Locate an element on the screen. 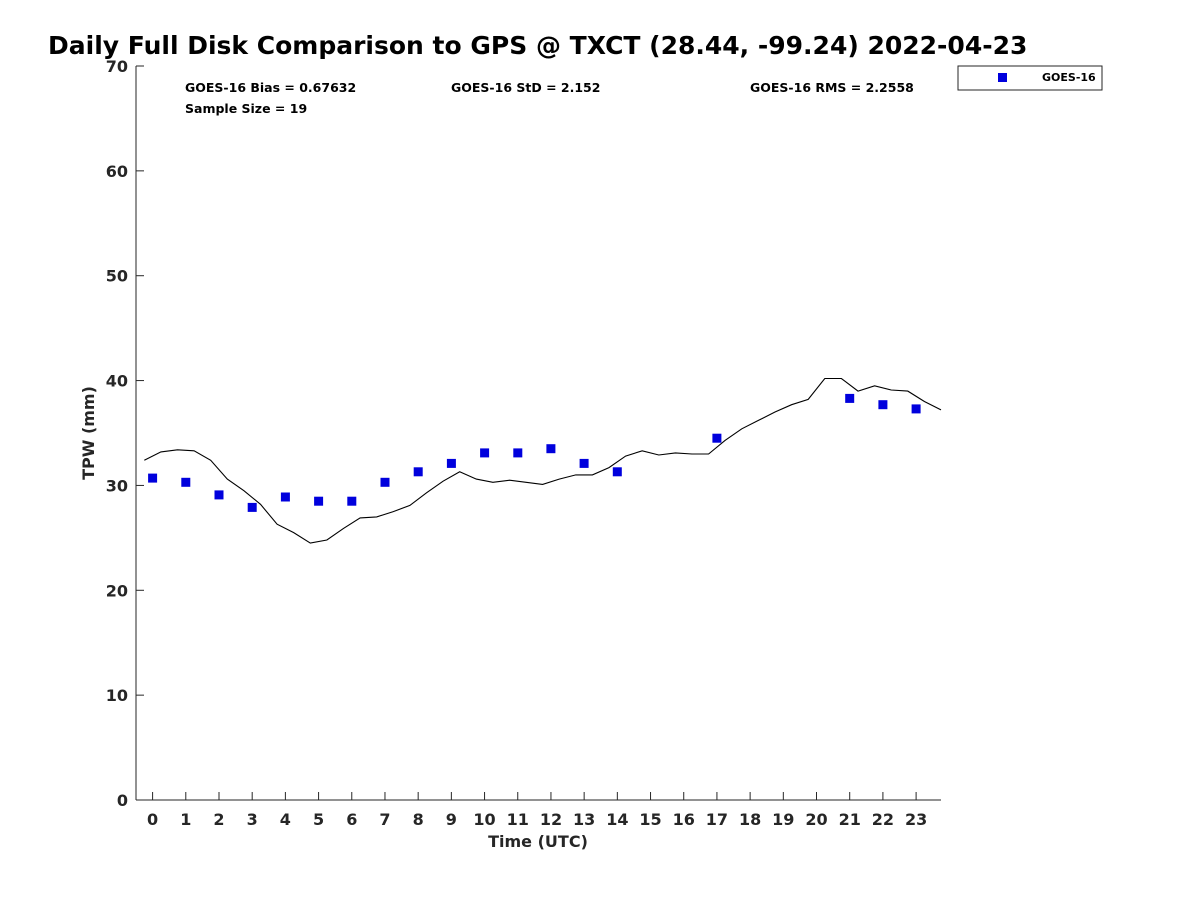  x-tick-label: 4 is located at coordinates (285, 819).